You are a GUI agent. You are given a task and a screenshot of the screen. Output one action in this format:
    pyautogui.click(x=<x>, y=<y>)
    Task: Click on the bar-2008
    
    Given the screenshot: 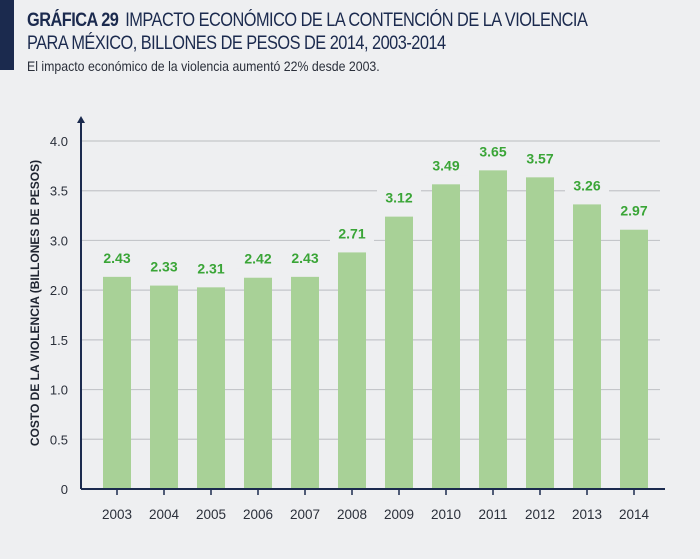 What is the action you would take?
    pyautogui.click(x=352, y=370)
    